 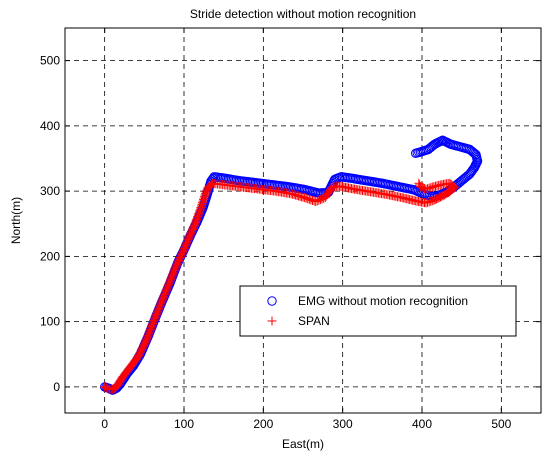 What do you see at coordinates (56, 387) in the screenshot?
I see `y-tick-label: 0` at bounding box center [56, 387].